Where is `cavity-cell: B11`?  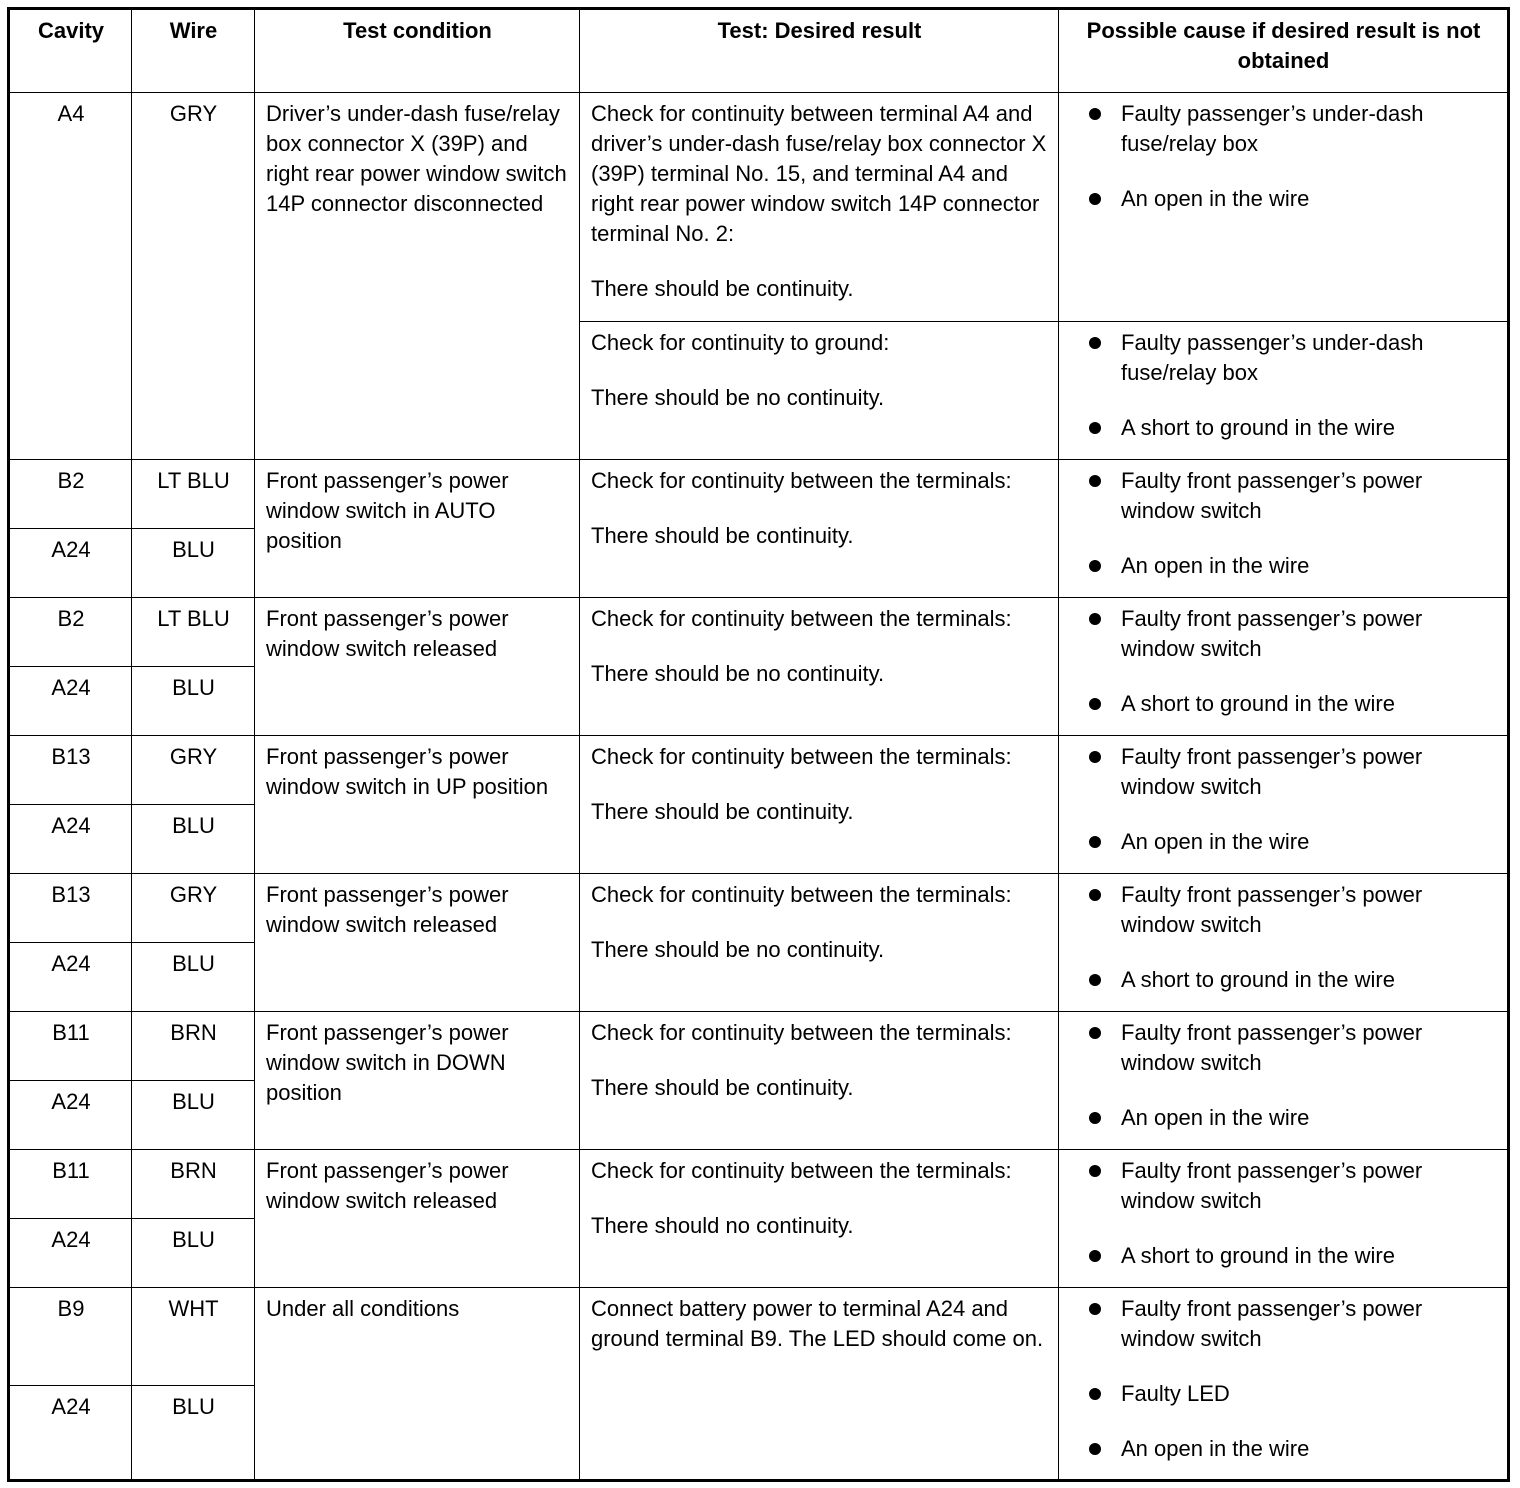
cavity-cell: B11 is located at coordinates (70, 1184).